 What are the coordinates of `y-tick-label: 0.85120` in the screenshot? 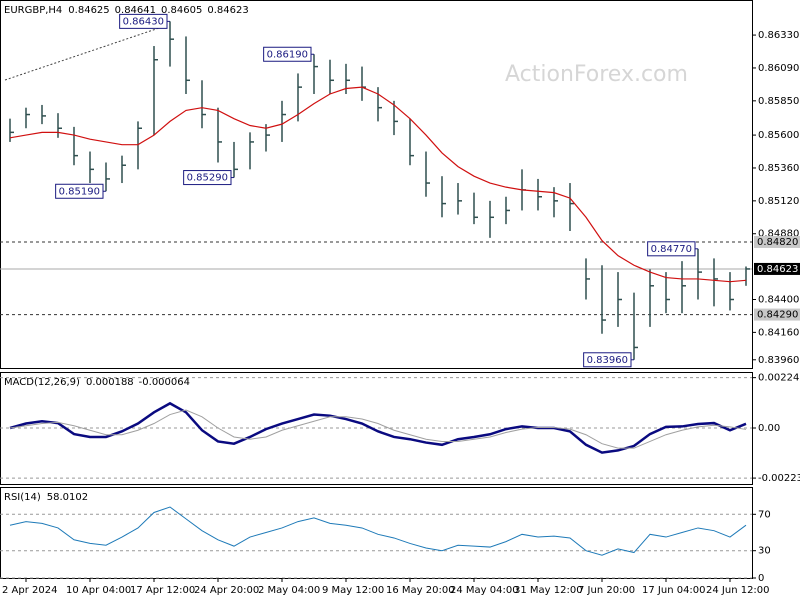 It's located at (778, 201).